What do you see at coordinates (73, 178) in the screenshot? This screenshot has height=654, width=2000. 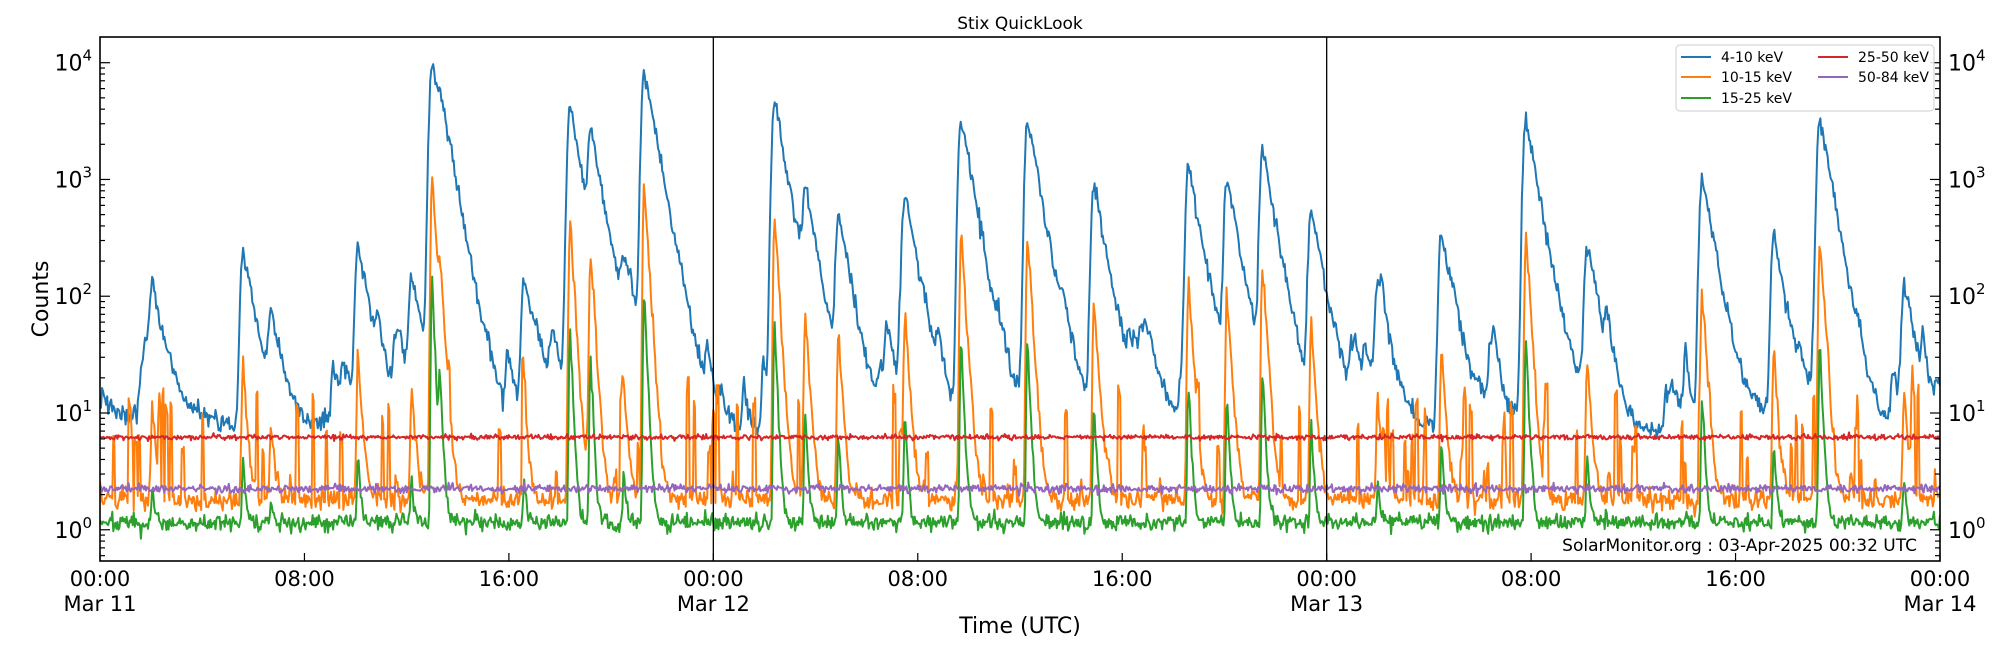 I see `y-tick-label: 10³` at bounding box center [73, 178].